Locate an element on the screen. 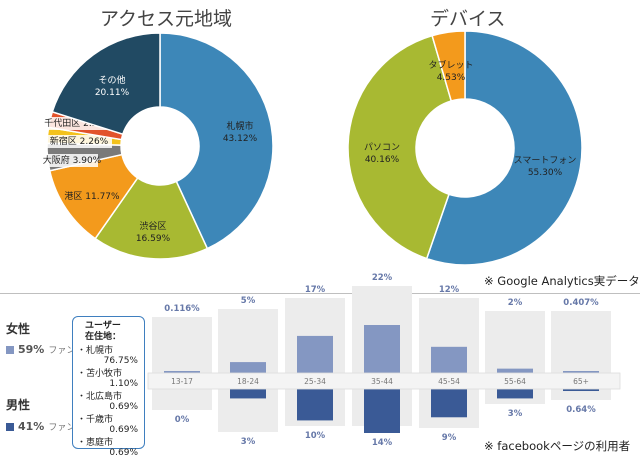 This screenshot has width=640, height=462. slice-label: 千代田区 2.25% is located at coordinates (78, 123).